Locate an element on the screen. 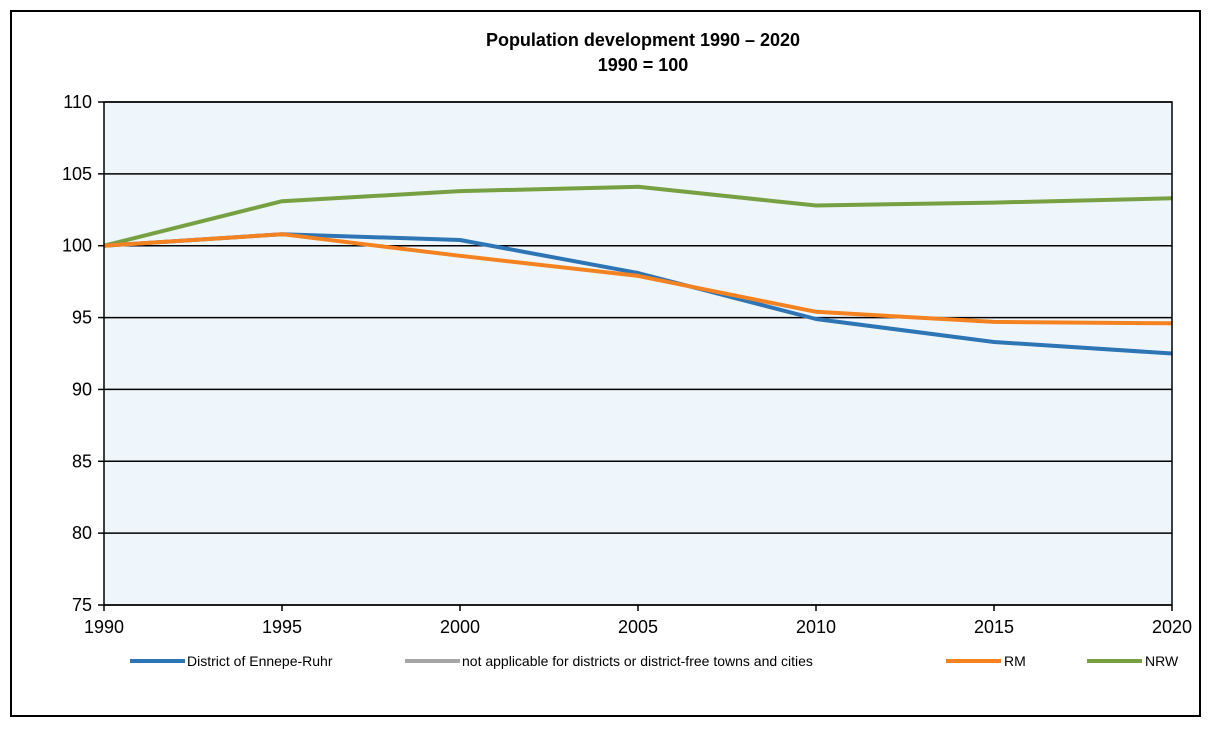 The width and height of the screenshot is (1213, 729). x-tick-label: 1995 is located at coordinates (282, 627).